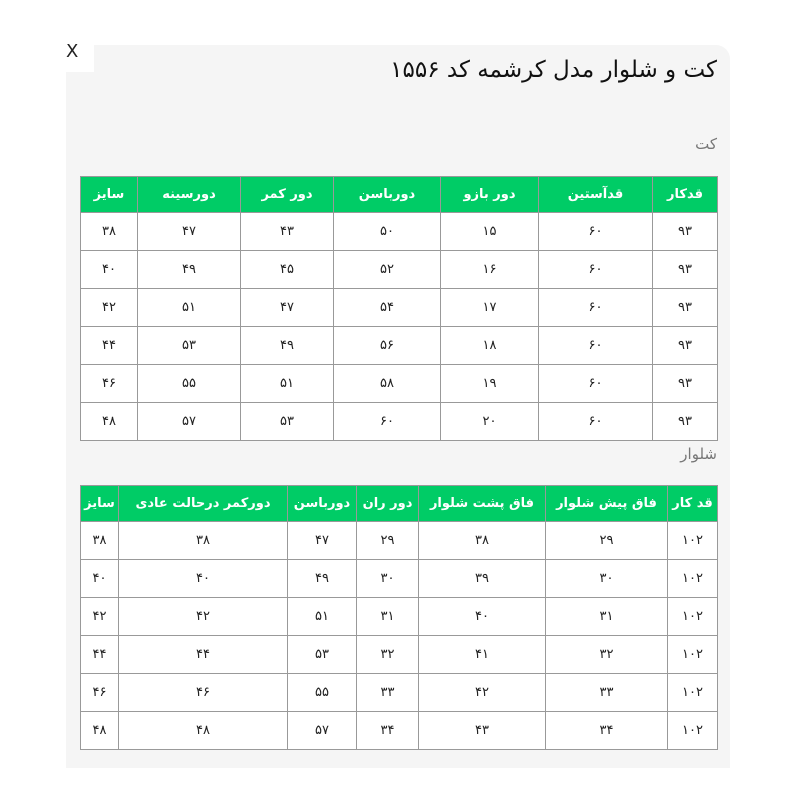 Image resolution: width=800 pixels, height=800 pixels. Describe the element at coordinates (489, 345) in the screenshot. I see `table-cell: ۱۸` at that location.